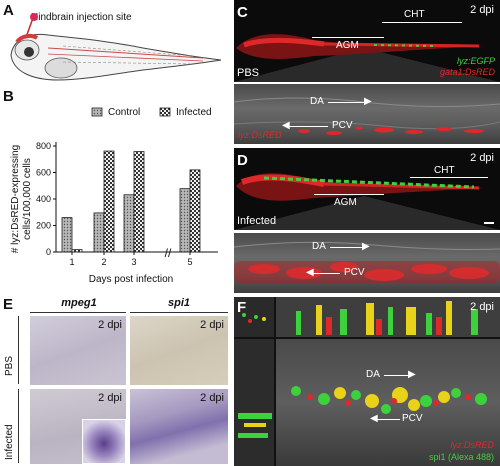  I want to click on x-tick-label: 5, so click(189, 262).